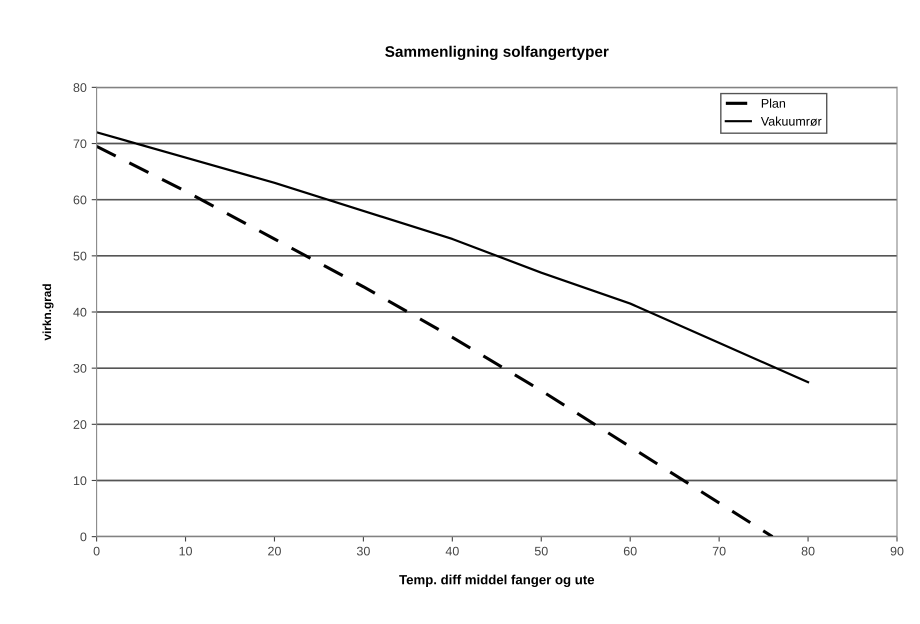 Image resolution: width=920 pixels, height=624 pixels. Describe the element at coordinates (496, 581) in the screenshot. I see `x-axis-title: Temp. diff middel fanger og ute` at that location.